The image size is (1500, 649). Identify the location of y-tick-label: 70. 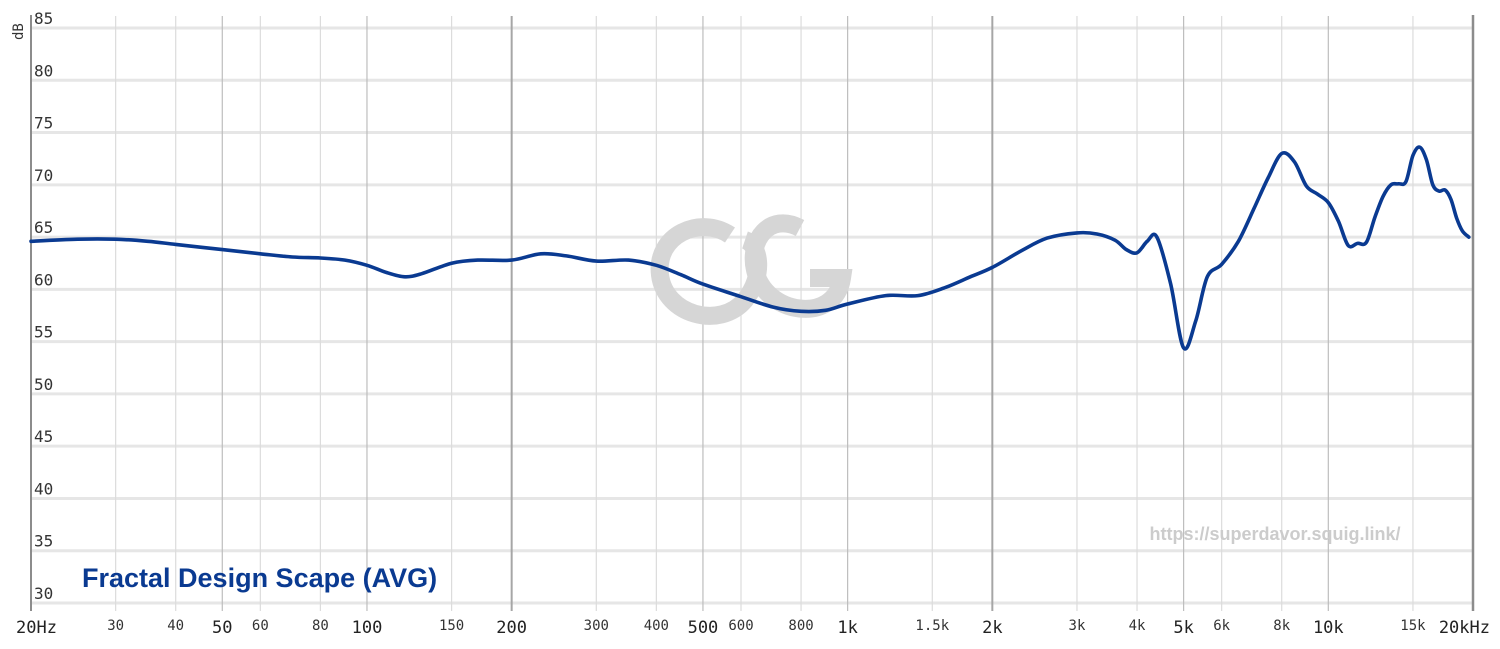
(43, 175).